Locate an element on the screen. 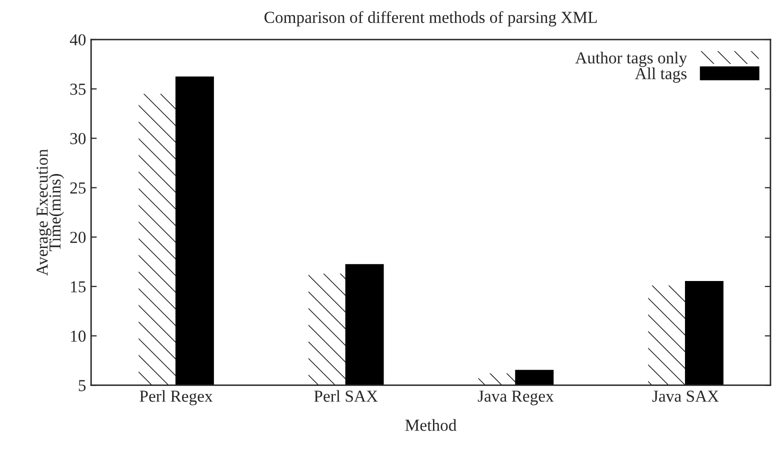 The width and height of the screenshot is (772, 449). x-tick-label: Java SAX is located at coordinates (685, 396).